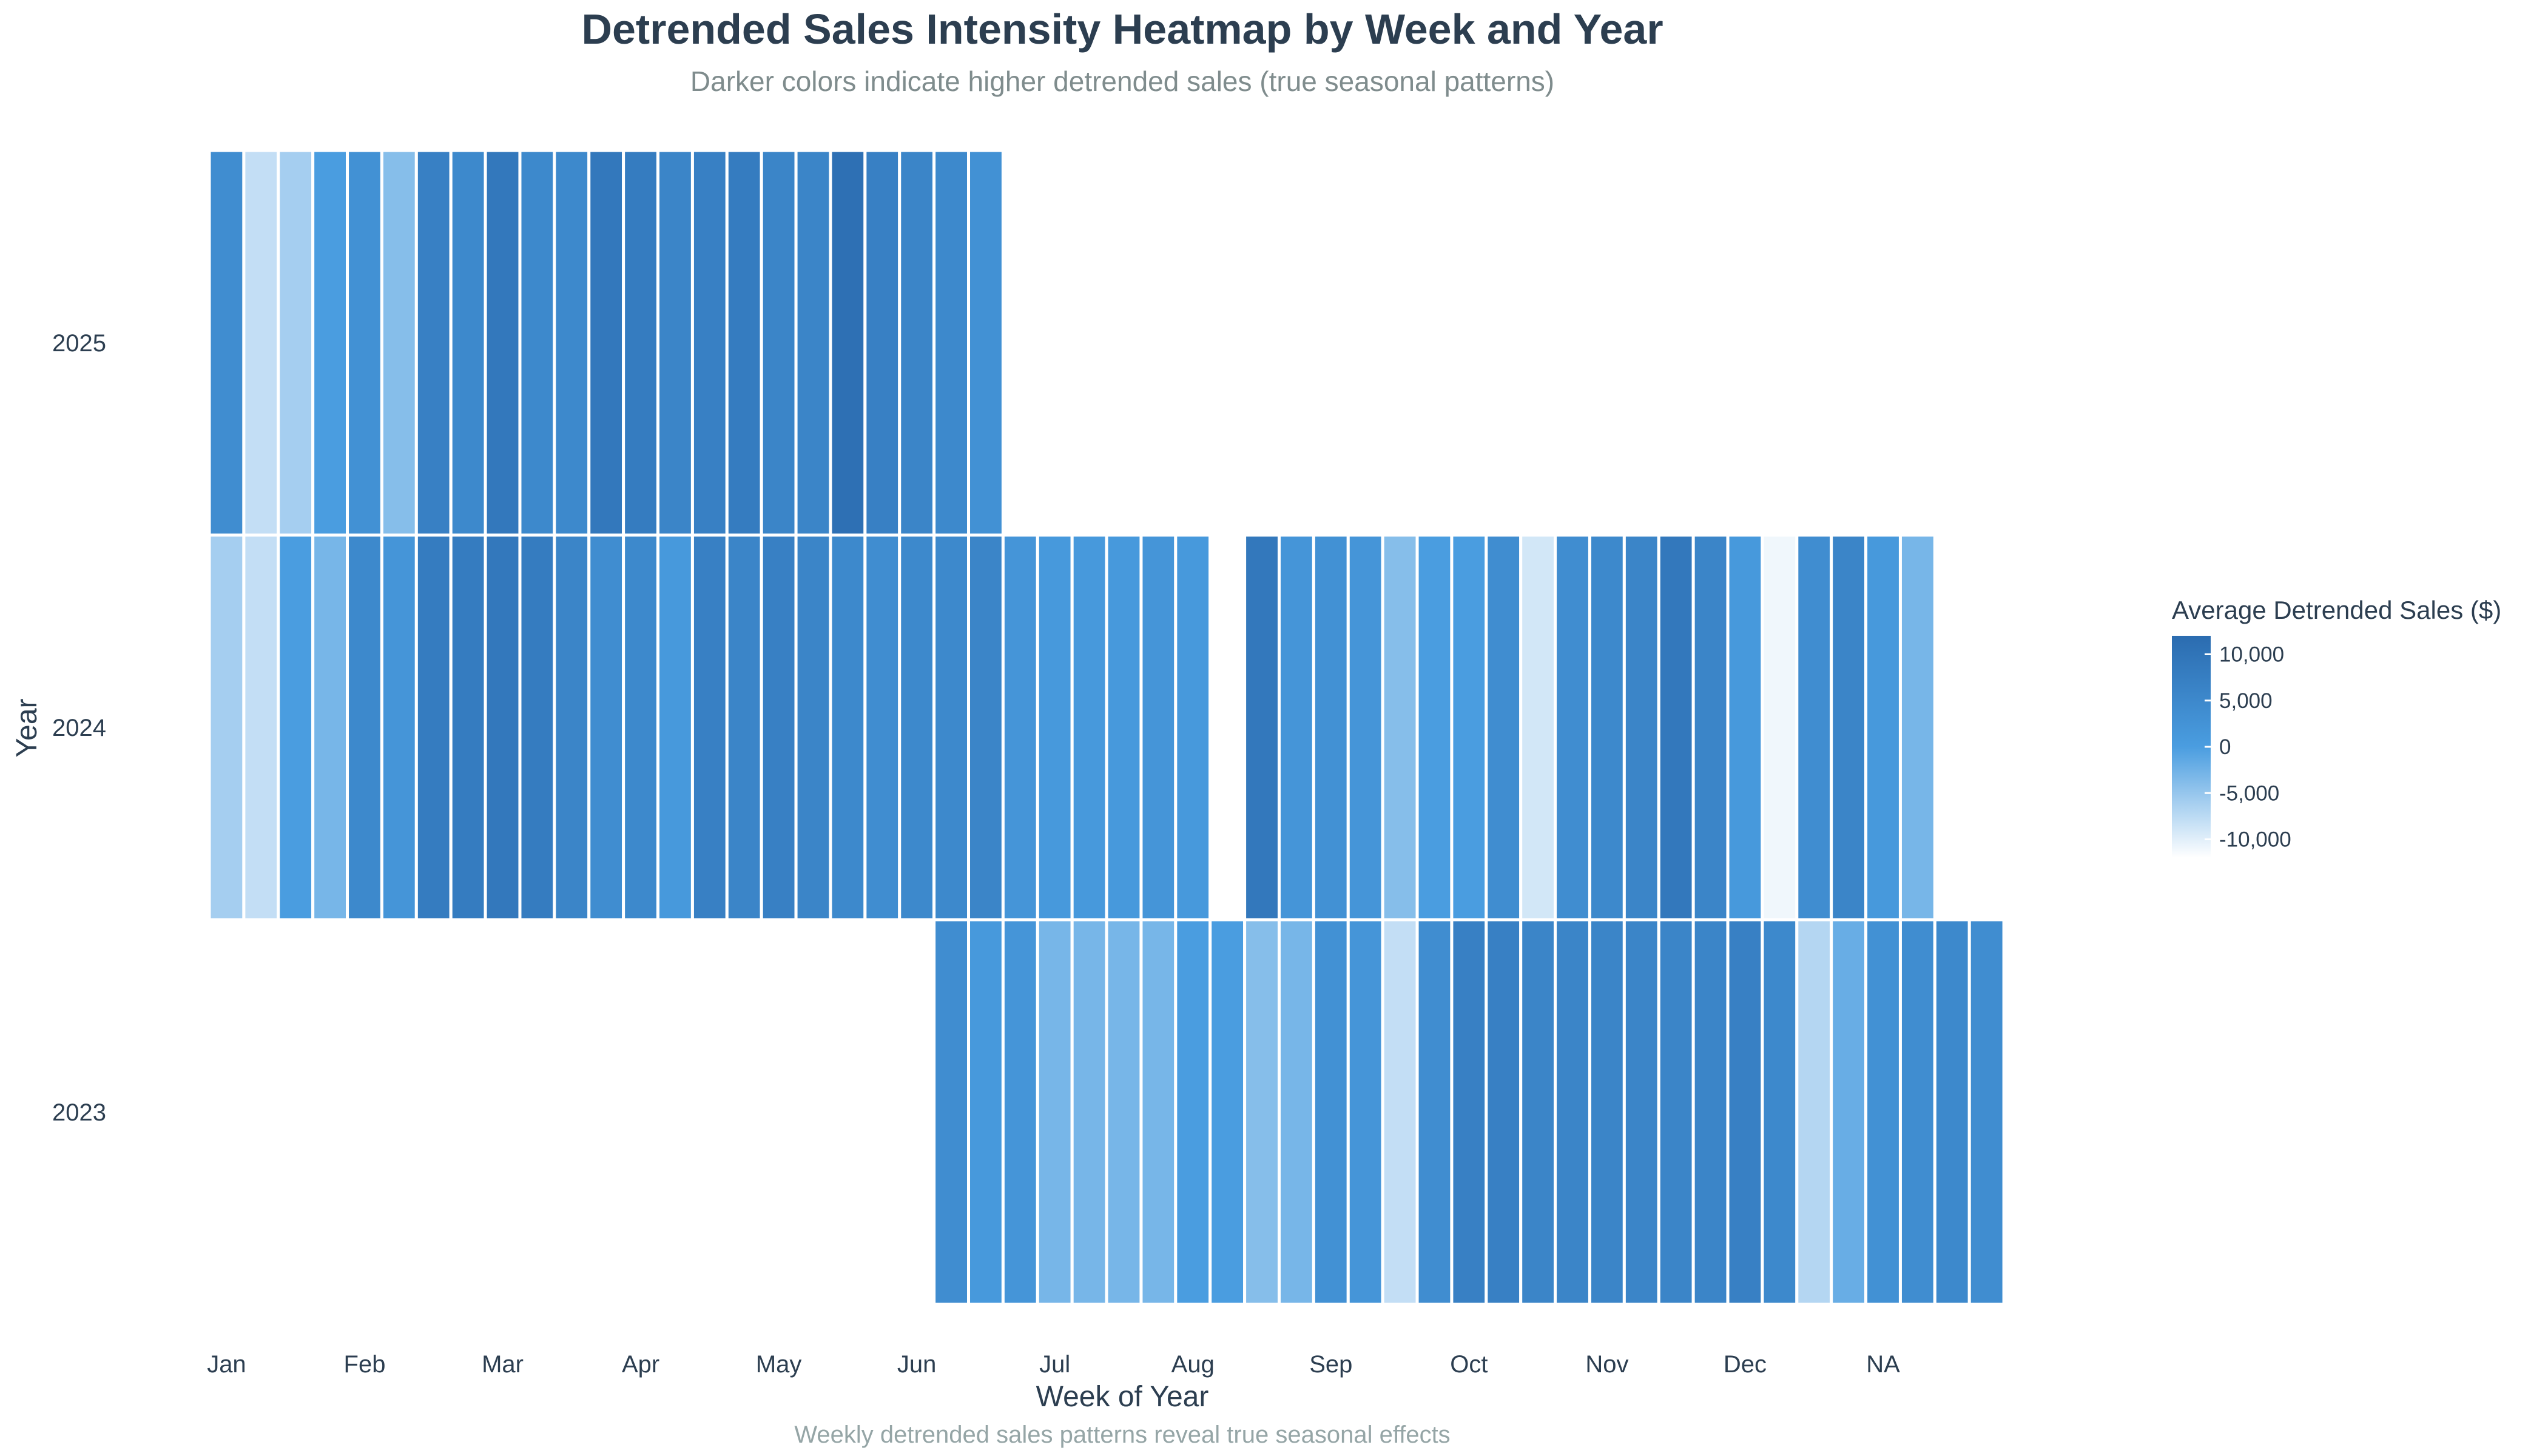  Describe the element at coordinates (1020, 727) in the screenshot. I see `heatmap-cell-2024-w24` at that location.